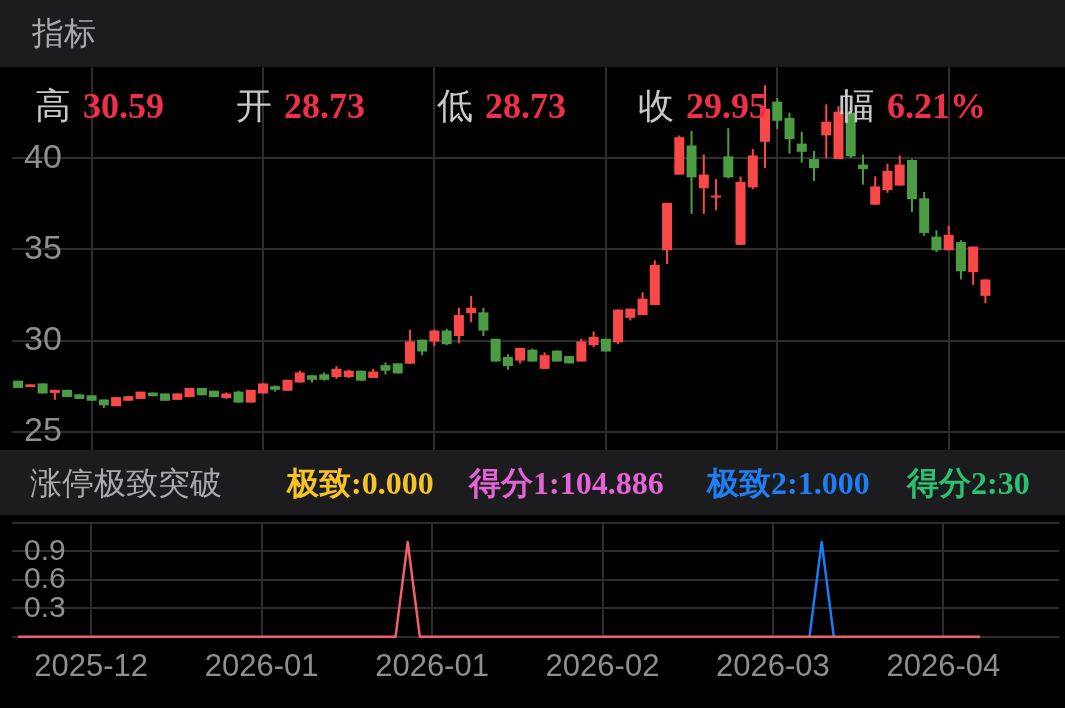 The width and height of the screenshot is (1065, 708). Describe the element at coordinates (943, 665) in the screenshot. I see `x-tick-label: 2026-04` at that location.